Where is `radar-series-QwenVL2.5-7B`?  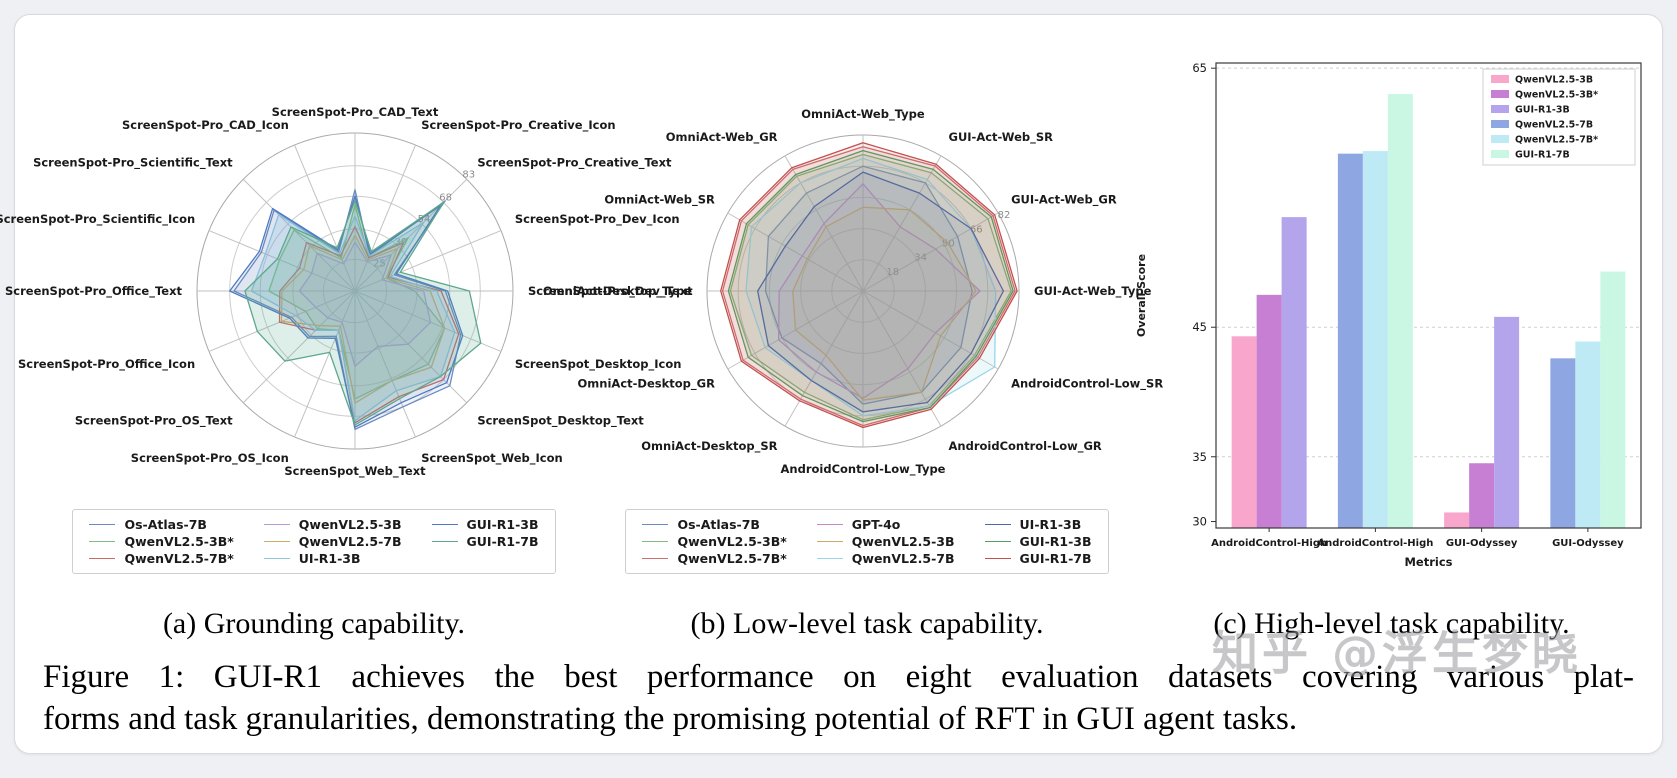
radar-series-QwenVL2.5-7B is located at coordinates (363, 319).